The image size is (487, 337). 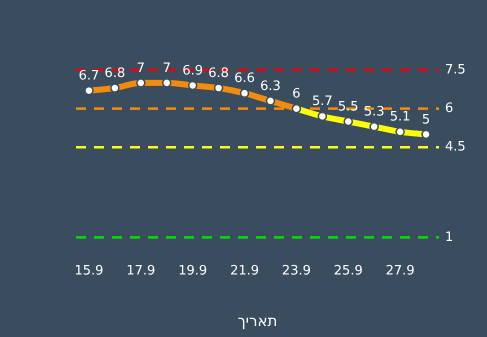 What do you see at coordinates (449, 108) in the screenshot?
I see `ref-line-label: 6` at bounding box center [449, 108].